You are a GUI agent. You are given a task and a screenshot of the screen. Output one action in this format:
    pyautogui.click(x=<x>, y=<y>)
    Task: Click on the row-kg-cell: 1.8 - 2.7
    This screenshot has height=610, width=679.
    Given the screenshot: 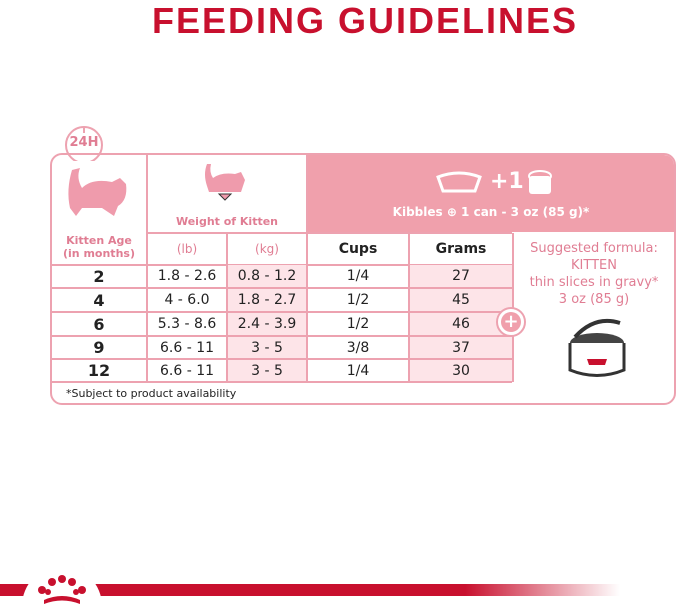 What is the action you would take?
    pyautogui.click(x=267, y=301)
    